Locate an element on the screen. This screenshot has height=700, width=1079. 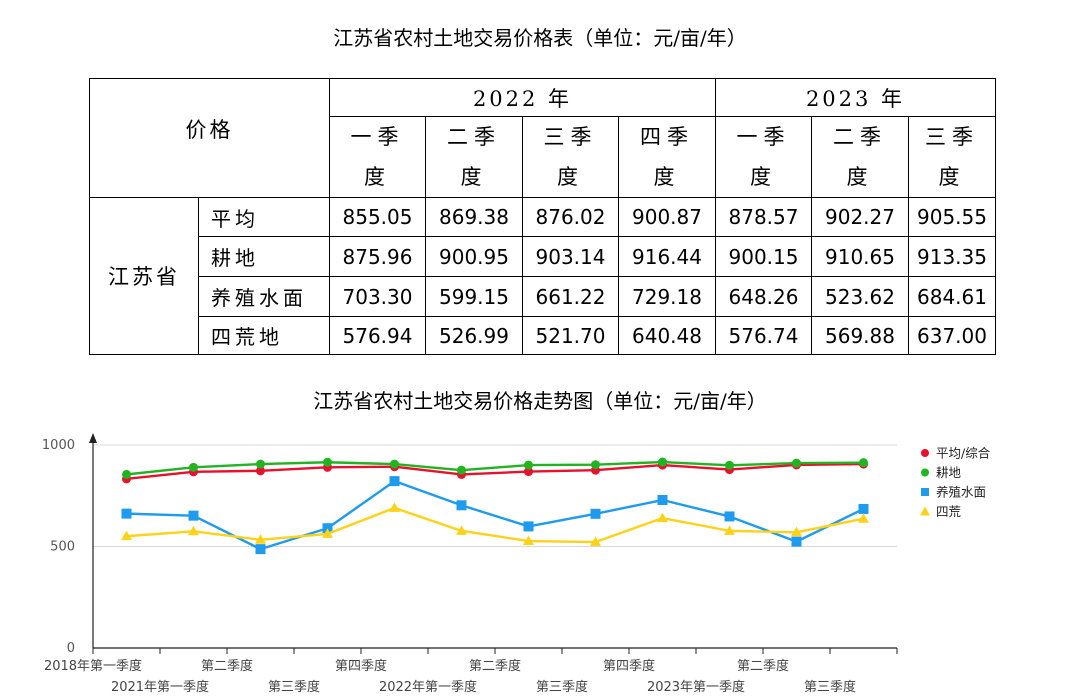
legend-item: 耕地 is located at coordinates (941, 472).